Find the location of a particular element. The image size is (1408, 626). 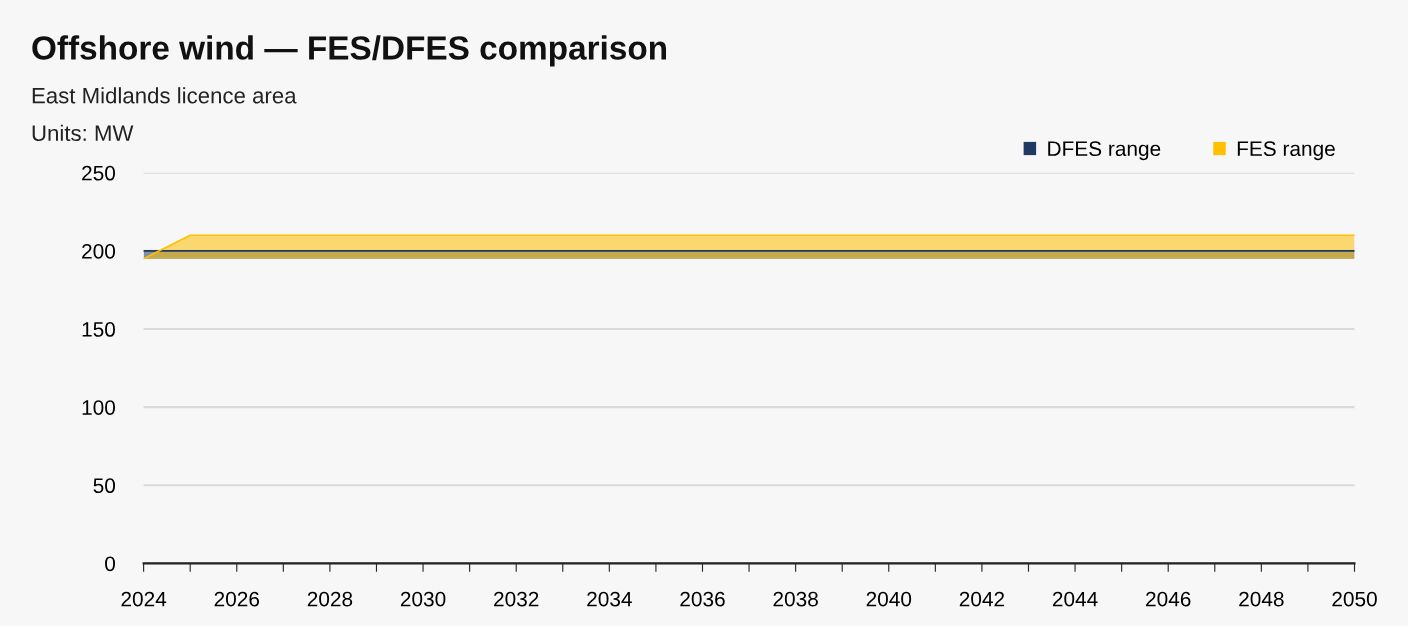

x-tick-label: 2030 is located at coordinates (423, 599).